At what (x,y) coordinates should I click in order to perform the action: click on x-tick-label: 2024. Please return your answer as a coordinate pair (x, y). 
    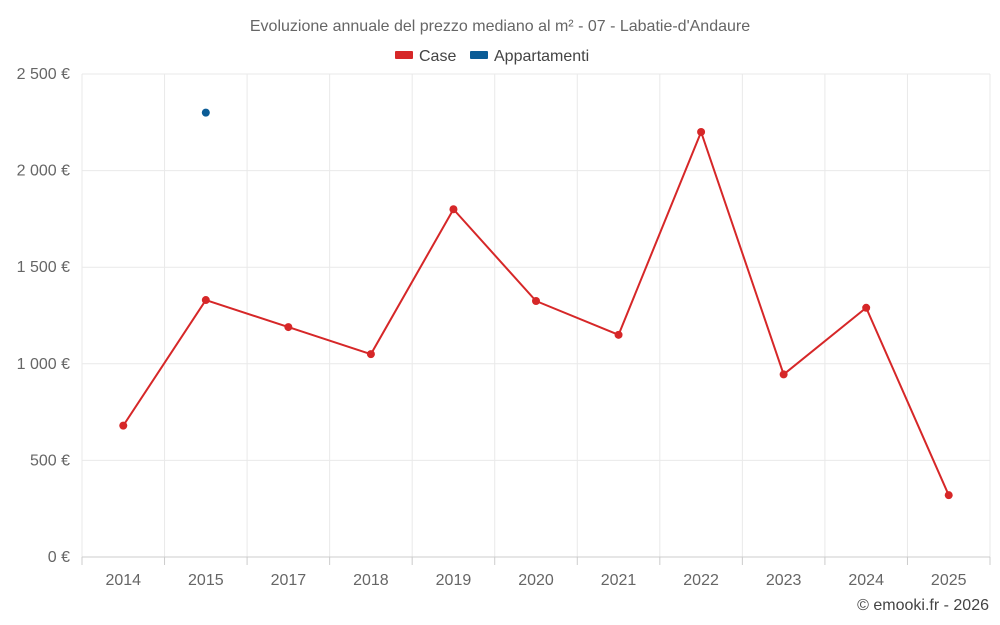
    Looking at the image, I should click on (866, 580).